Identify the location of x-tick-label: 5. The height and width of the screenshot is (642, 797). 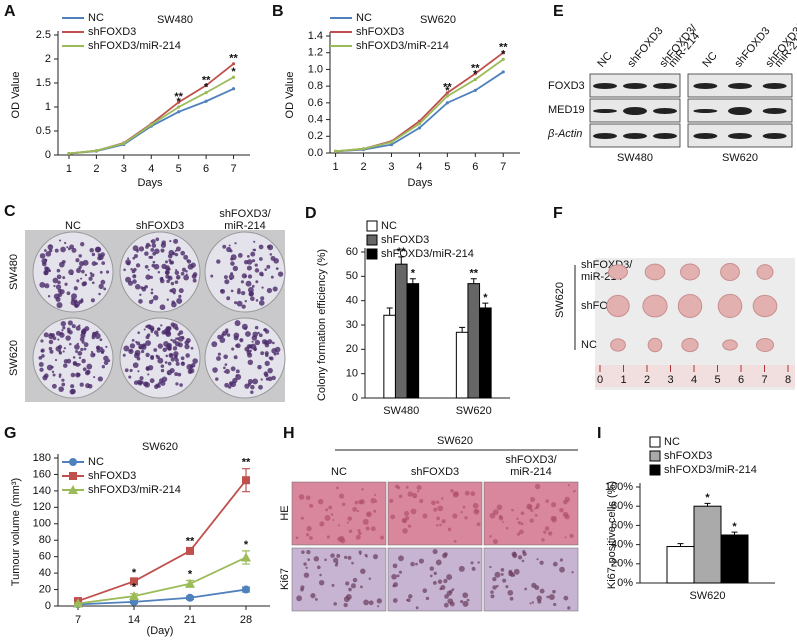
(179, 169).